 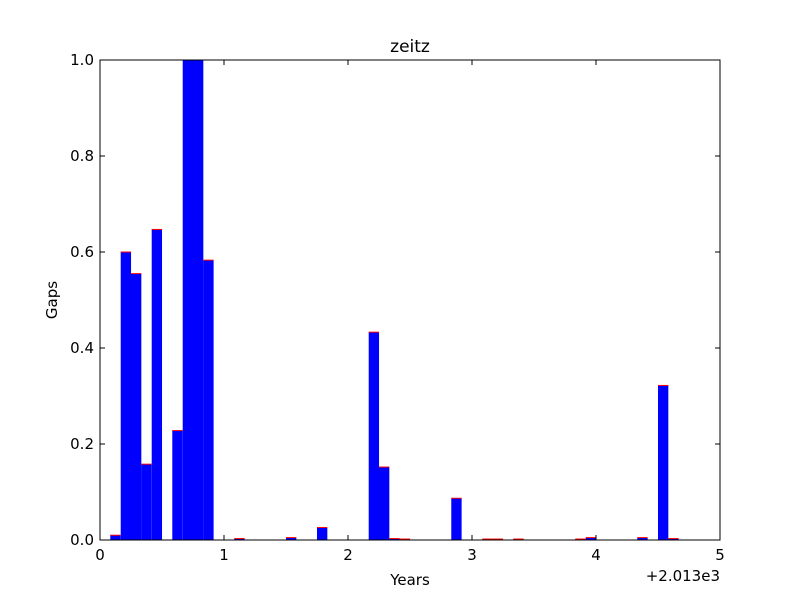 I want to click on x-tick-label-1: 1, so click(x=224, y=555).